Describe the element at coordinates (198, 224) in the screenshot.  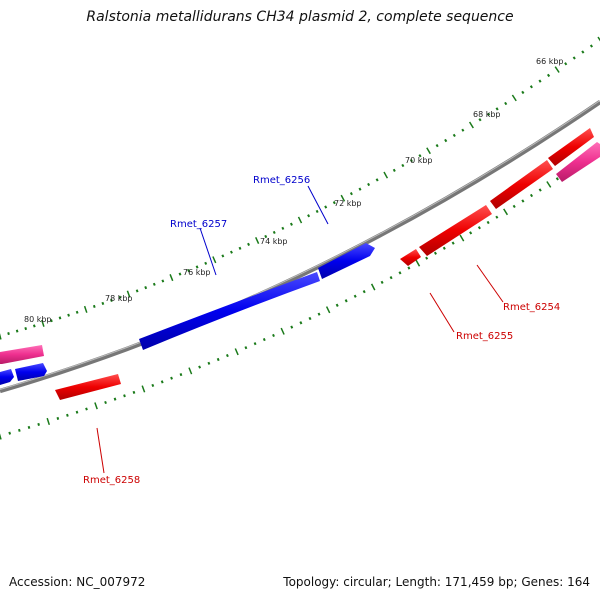
I see `gene-label-rmet-6257: Rmet_6257` at that location.